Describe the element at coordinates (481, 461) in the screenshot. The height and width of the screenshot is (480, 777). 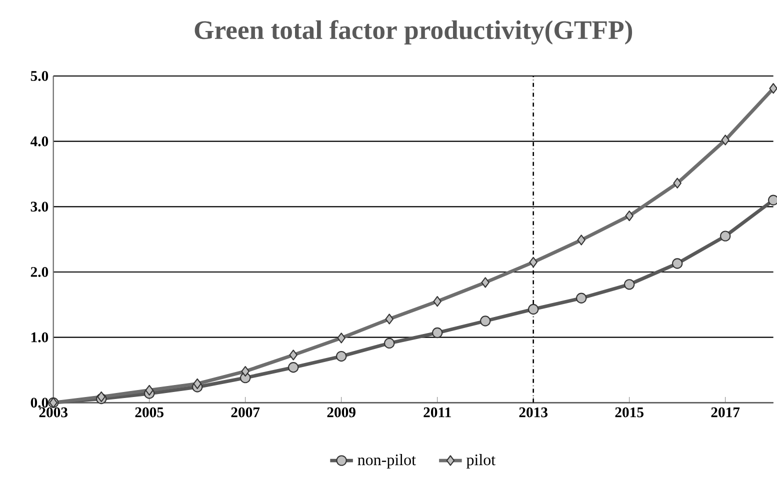
I see `legend-label: pilot` at that location.